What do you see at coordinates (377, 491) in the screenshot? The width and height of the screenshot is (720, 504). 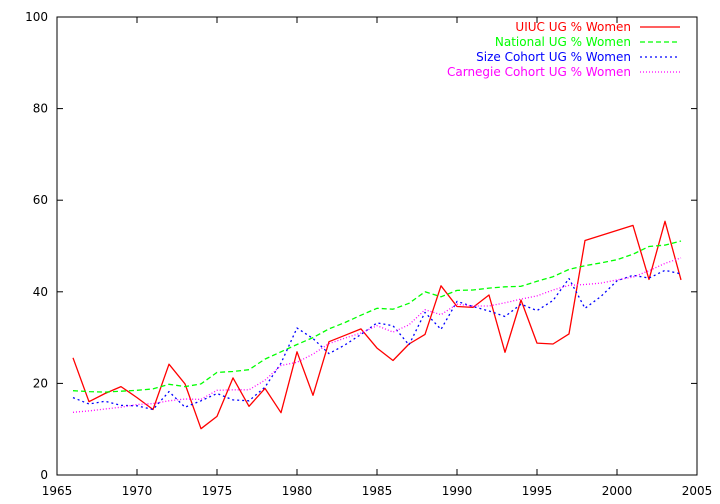 I see `x-tick-label: 1985` at bounding box center [377, 491].